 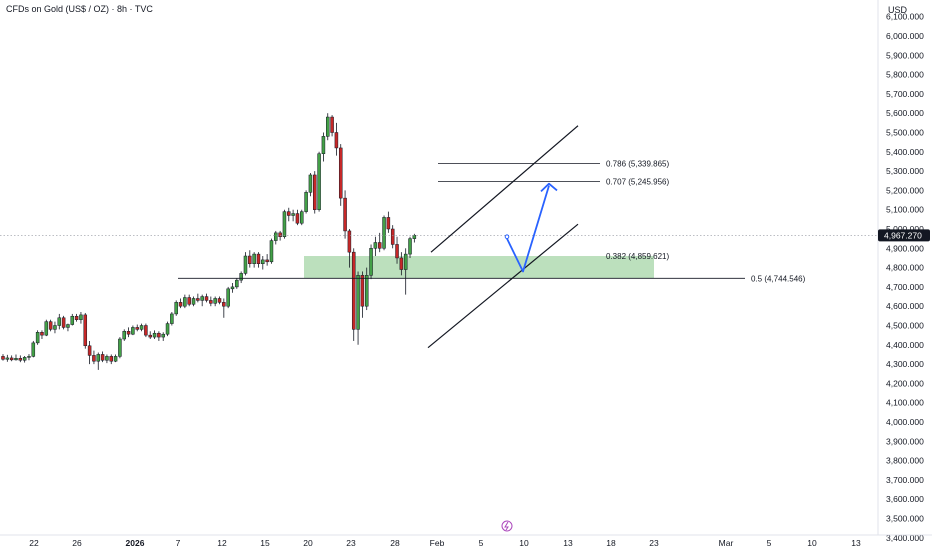 I want to click on price-tick-label: 5,600.000, so click(x=905, y=113).